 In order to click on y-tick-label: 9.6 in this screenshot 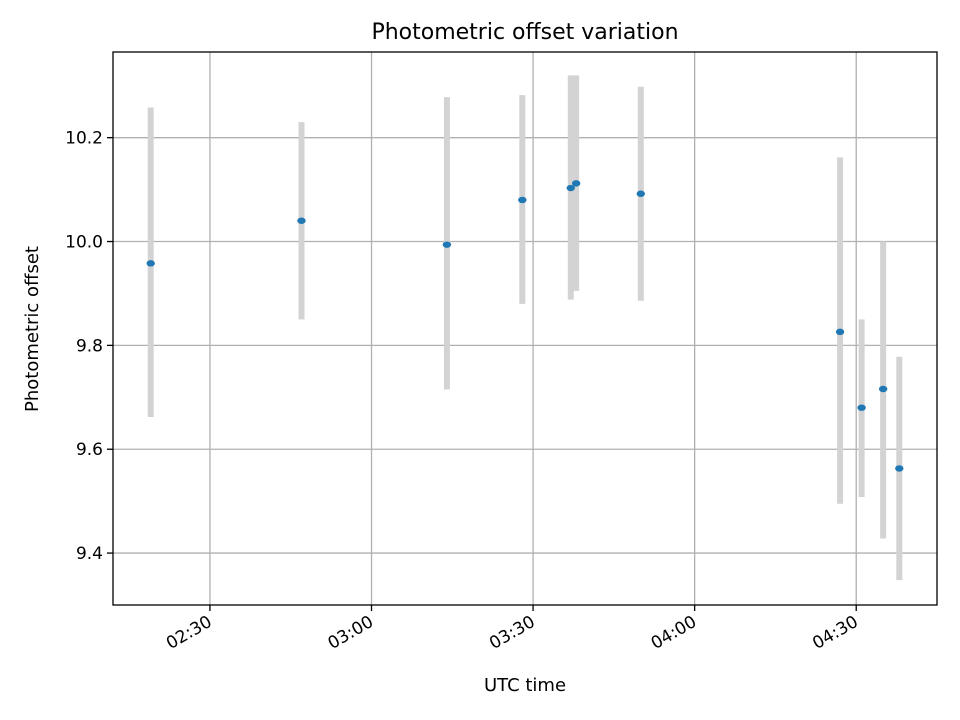, I will do `click(89, 450)`.